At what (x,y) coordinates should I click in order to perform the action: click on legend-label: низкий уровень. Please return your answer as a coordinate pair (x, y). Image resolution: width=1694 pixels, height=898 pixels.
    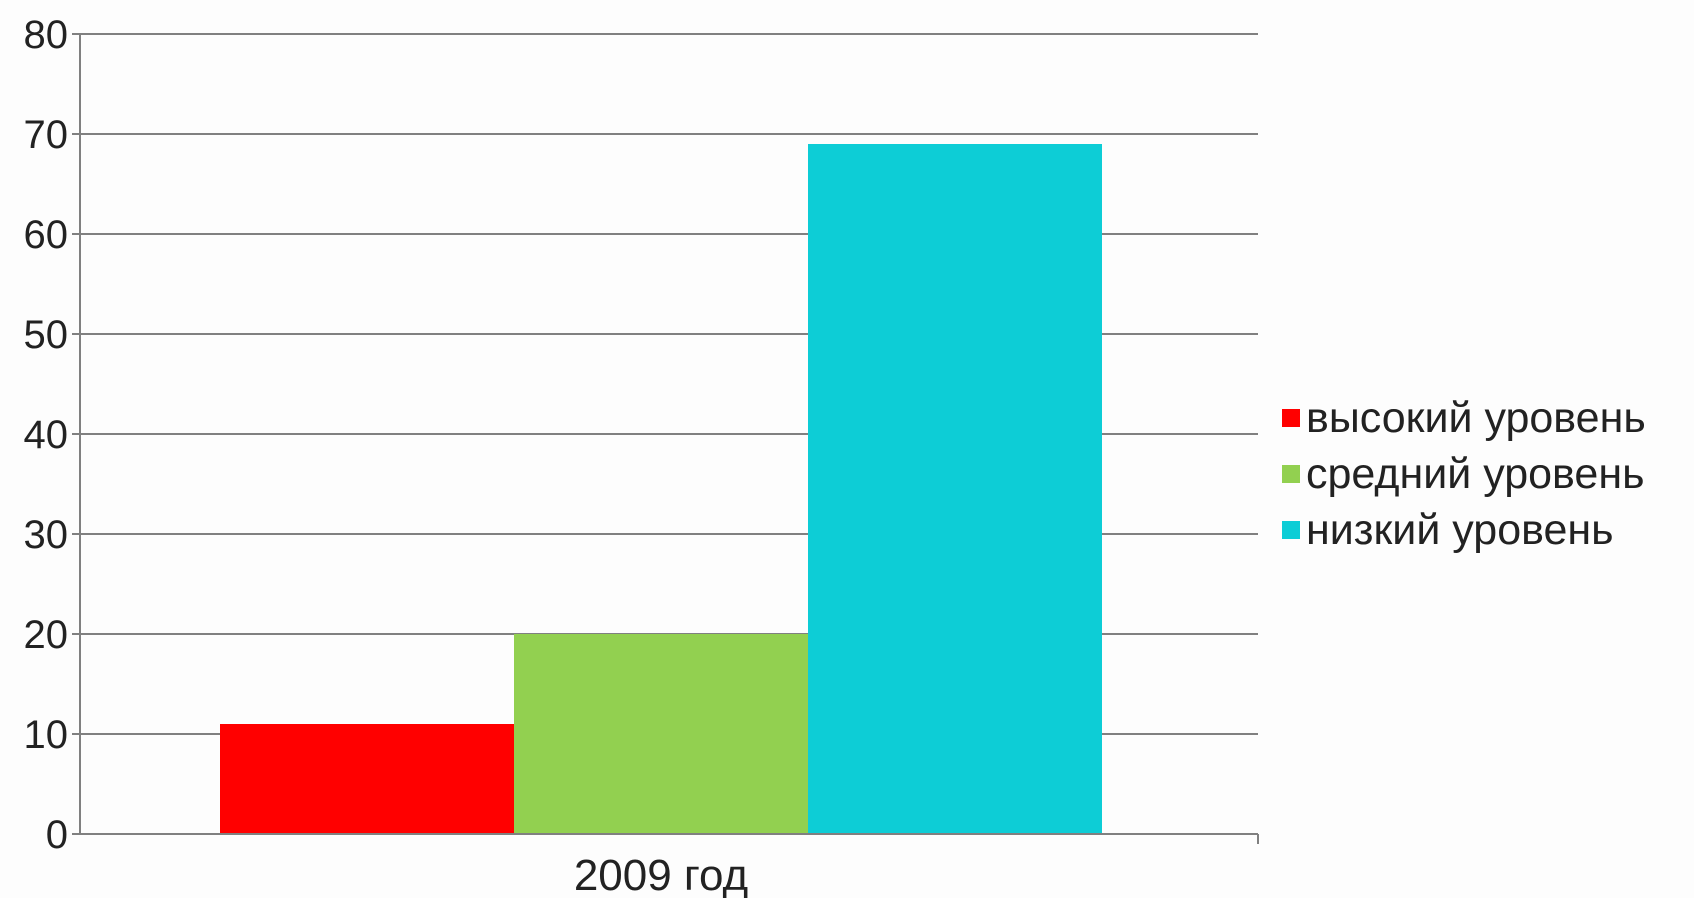
    Looking at the image, I should click on (1460, 529).